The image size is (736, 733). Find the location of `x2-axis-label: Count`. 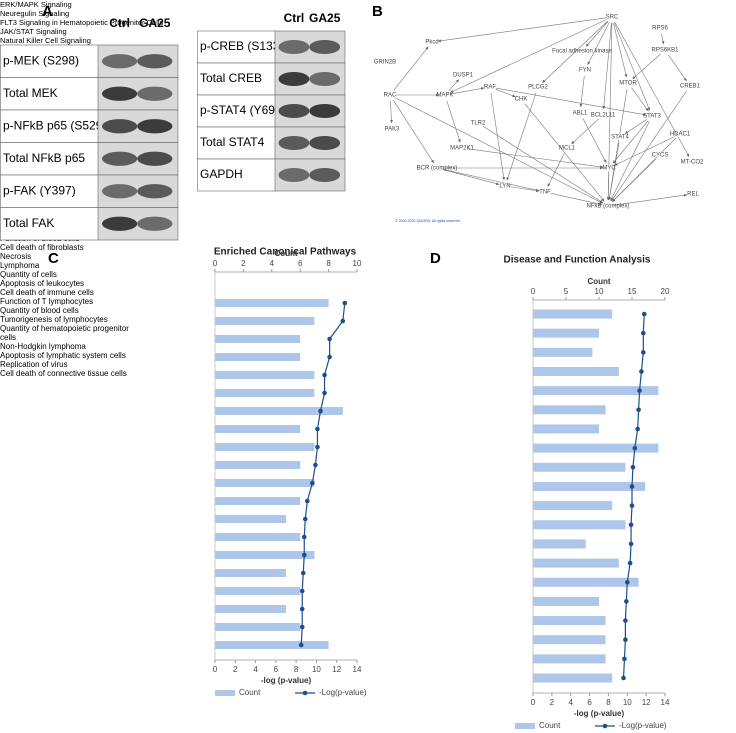

x2-axis-label: Count is located at coordinates (285, 253).